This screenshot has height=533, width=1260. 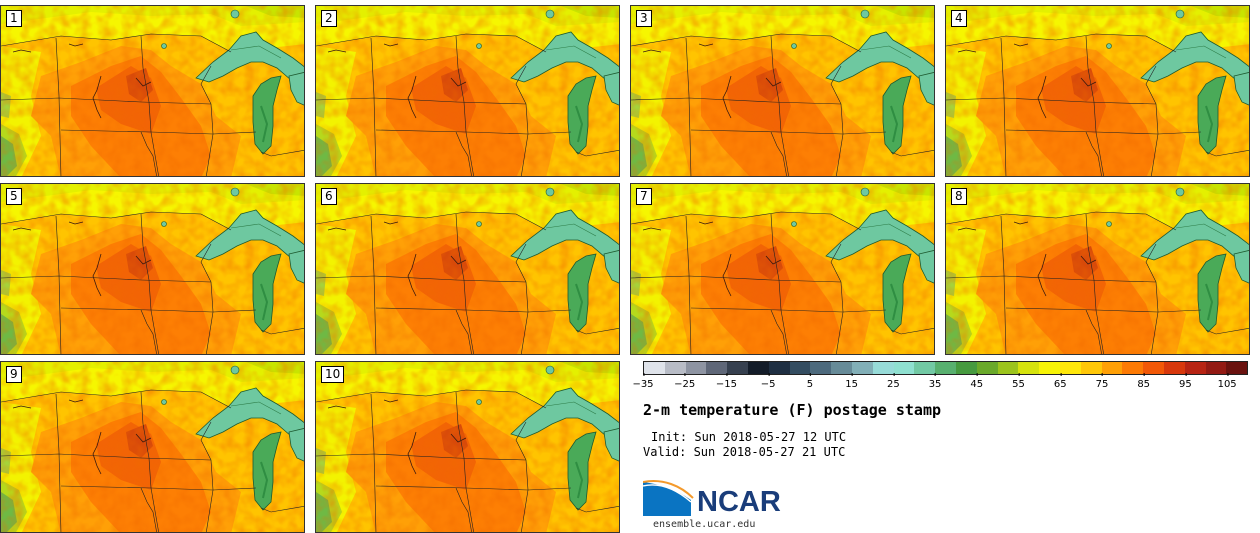 I want to click on colorbar-tick-label: 35, so click(x=935, y=381).